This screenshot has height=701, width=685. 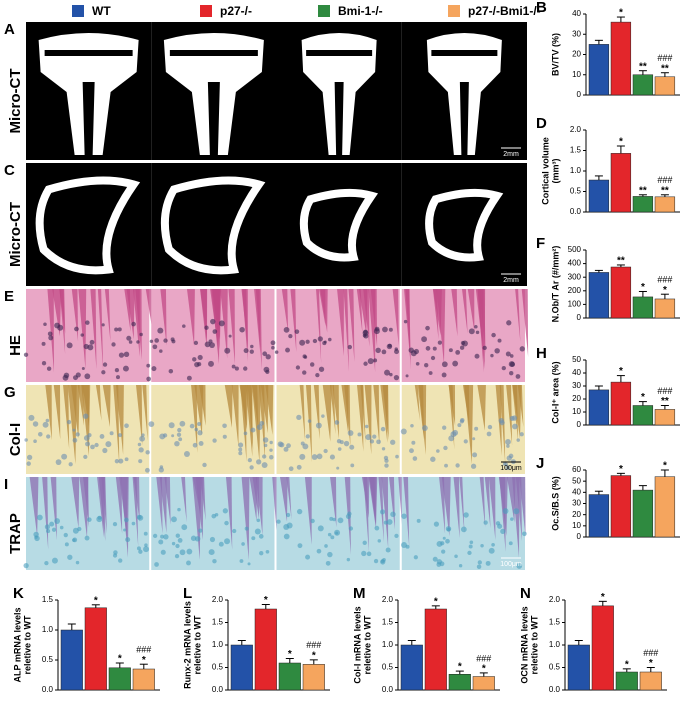 What do you see at coordinates (213, 94) in the screenshot?
I see `bone` at bounding box center [213, 94].